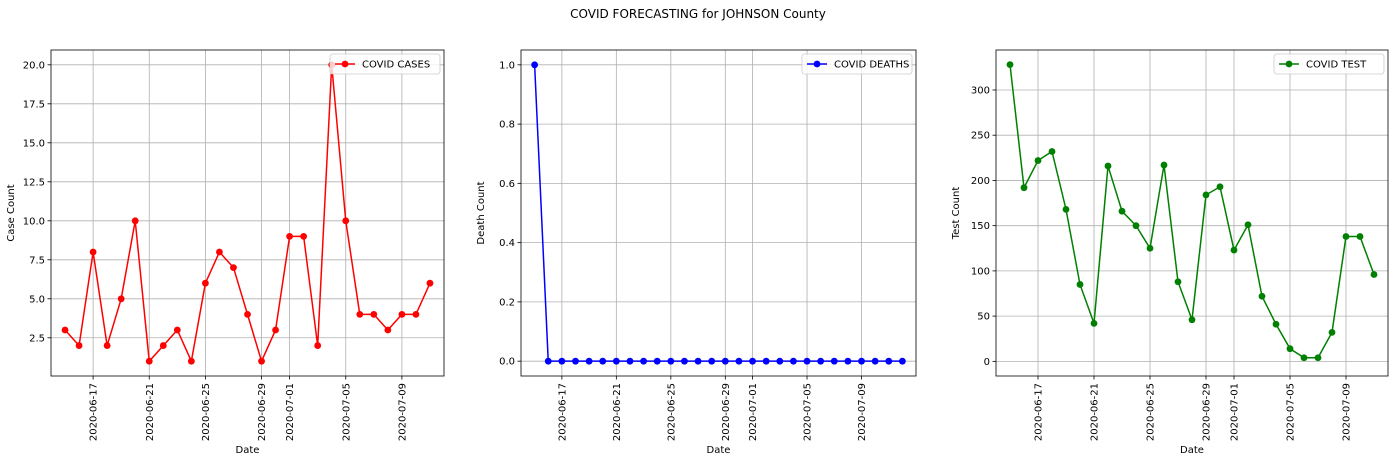  What do you see at coordinates (753, 412) in the screenshot?
I see `deaths-xtick-label-4: 2020-07-01` at bounding box center [753, 412].